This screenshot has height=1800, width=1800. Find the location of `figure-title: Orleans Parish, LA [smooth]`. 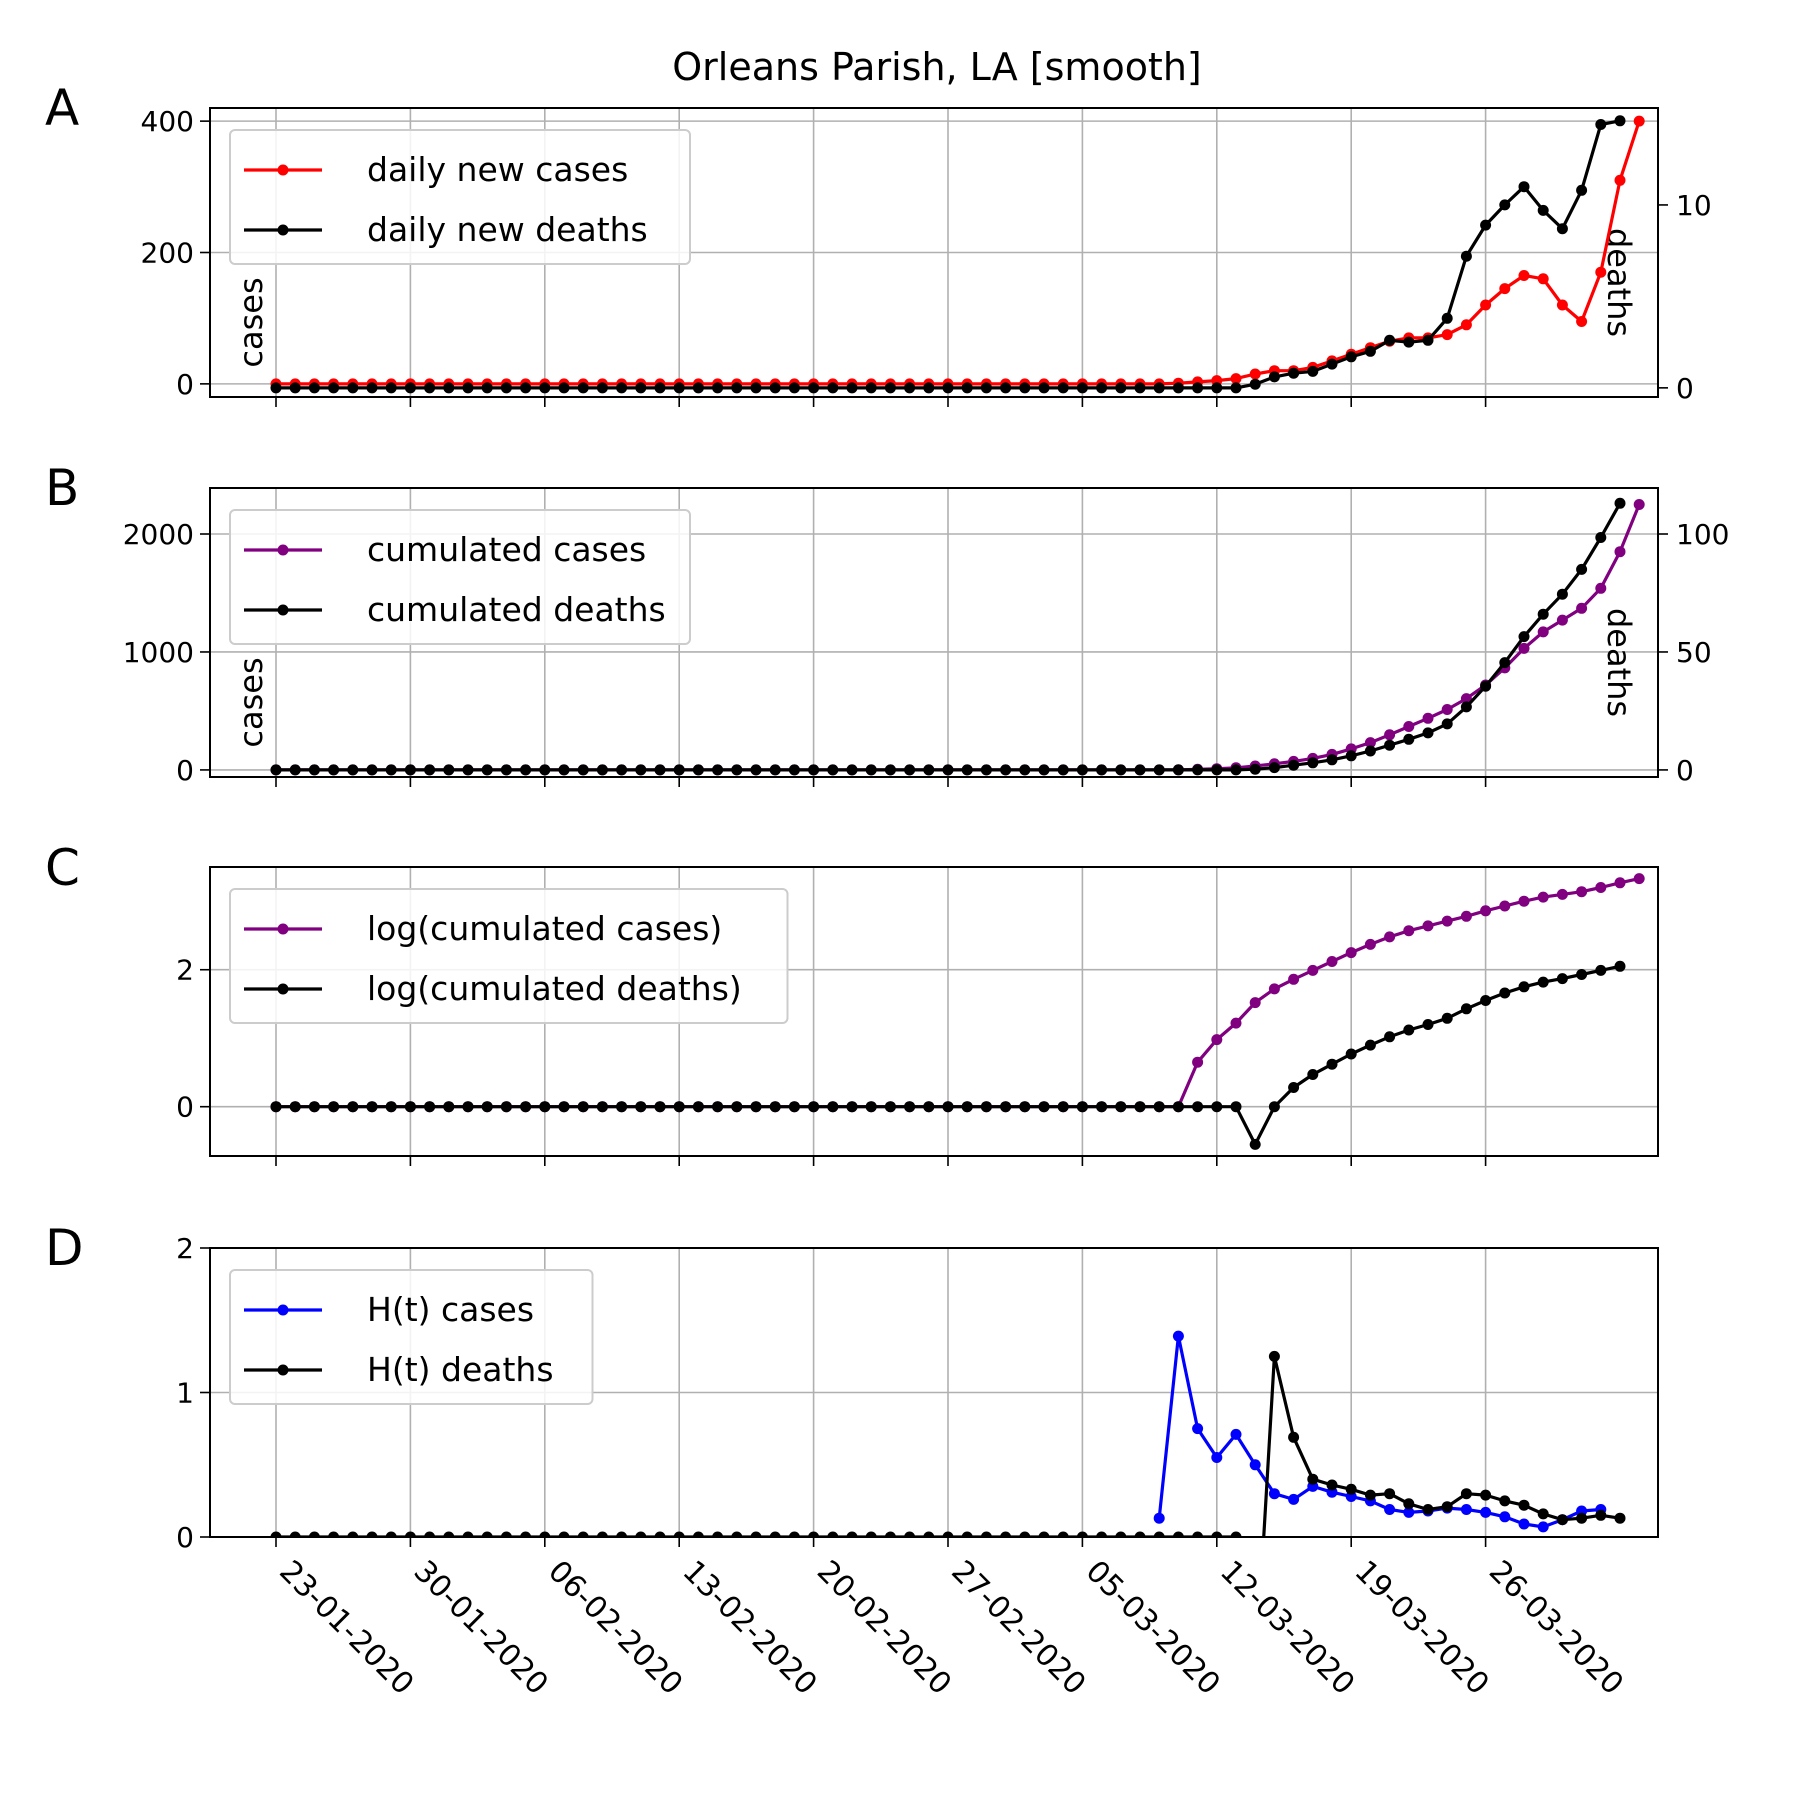

figure-title: Orleans Parish, LA [smooth] is located at coordinates (937, 67).